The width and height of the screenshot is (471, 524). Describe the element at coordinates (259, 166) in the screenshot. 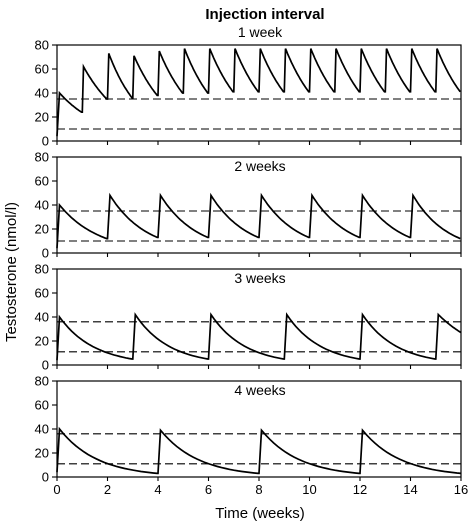

I see `panel-label: 2 weeks` at that location.